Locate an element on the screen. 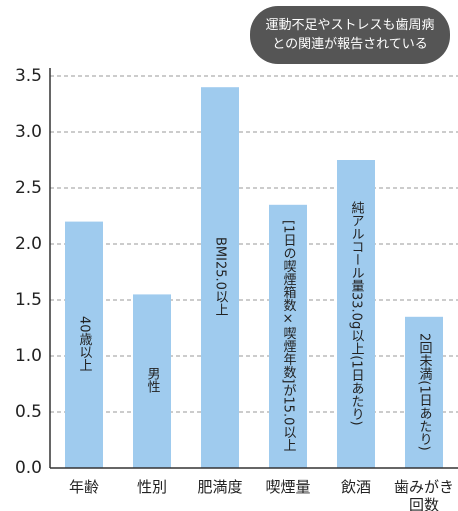 This screenshot has width=458, height=511. y-tick-label: 3.5 is located at coordinates (28, 76).